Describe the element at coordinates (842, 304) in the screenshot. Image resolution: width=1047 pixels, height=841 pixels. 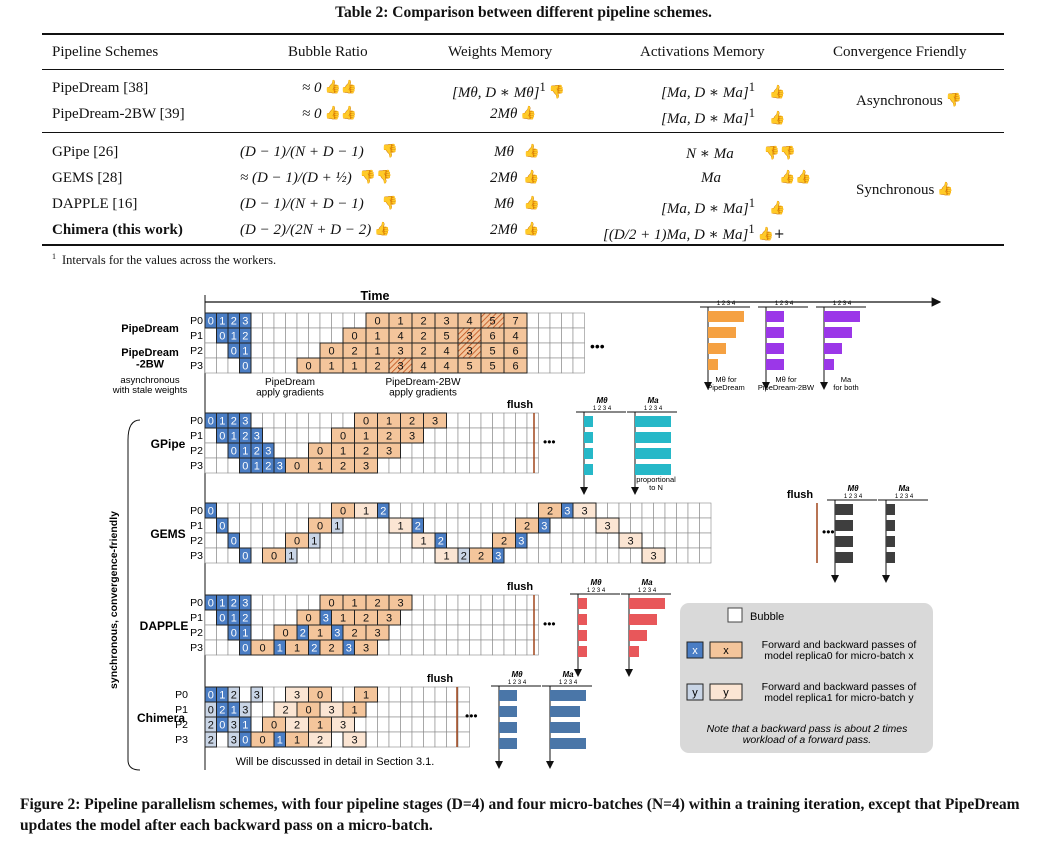
I see `mem-ticks: 1 2 3 4` at that location.